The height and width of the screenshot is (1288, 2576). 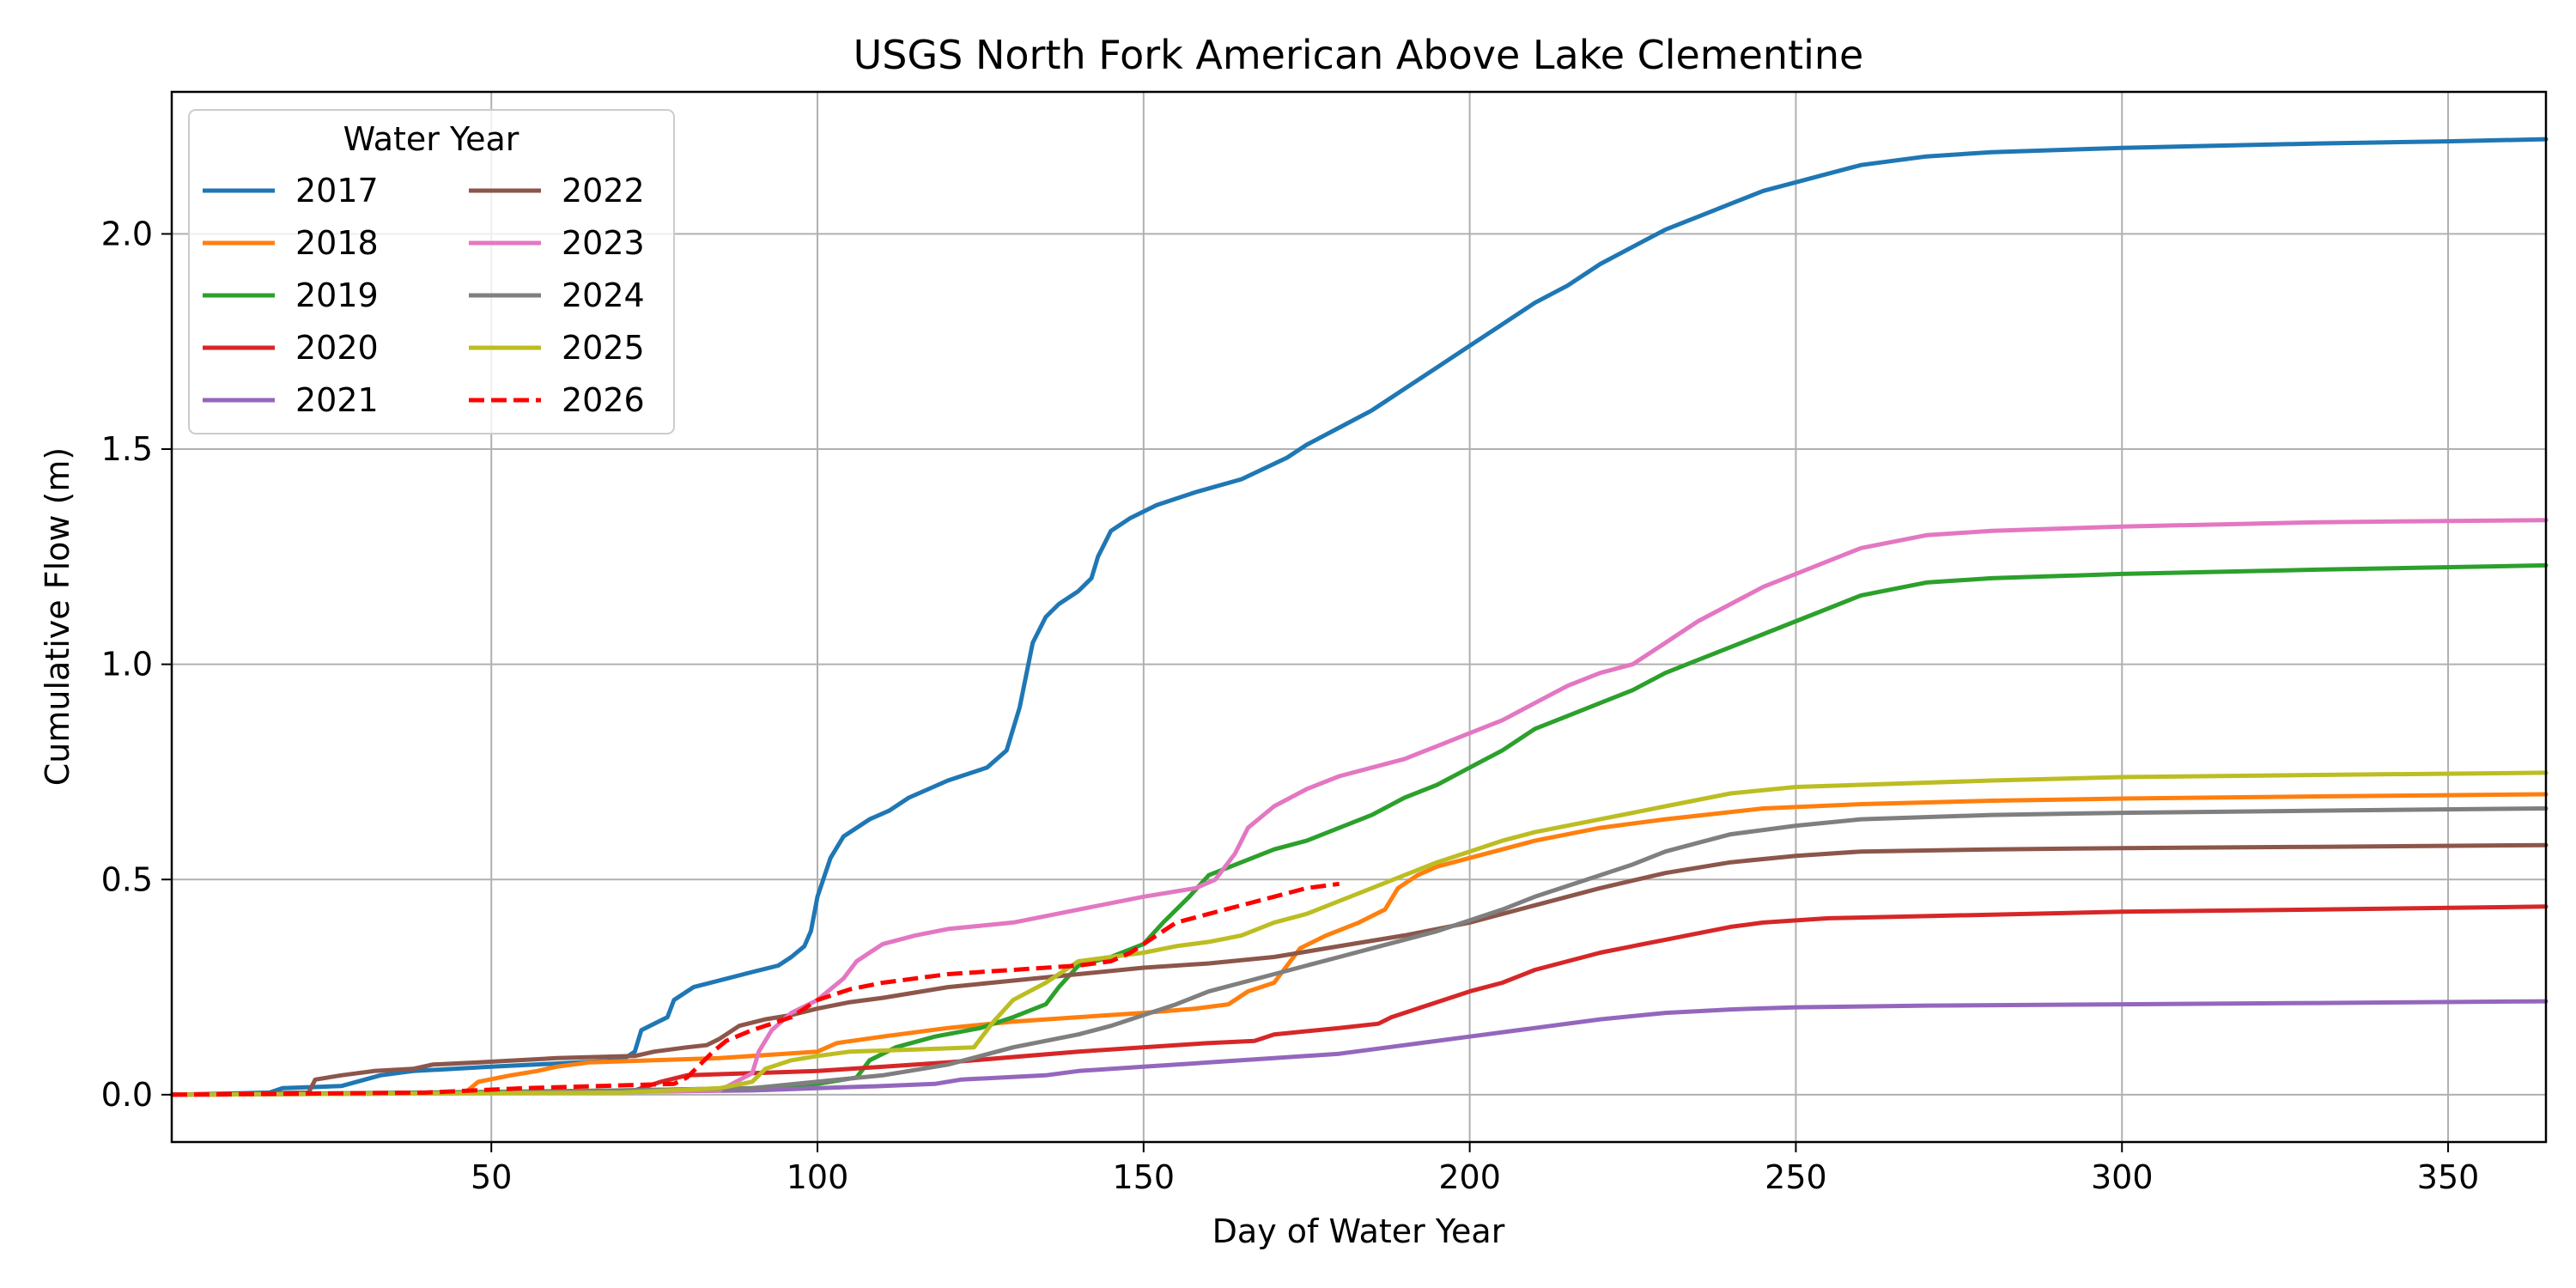 I want to click on x-tick-label: 50, so click(x=492, y=1177).